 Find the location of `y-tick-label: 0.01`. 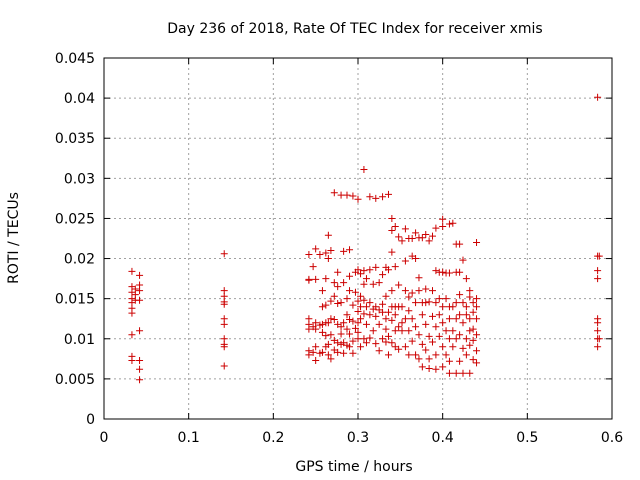

y-tick-label: 0.01 is located at coordinates (79, 340).